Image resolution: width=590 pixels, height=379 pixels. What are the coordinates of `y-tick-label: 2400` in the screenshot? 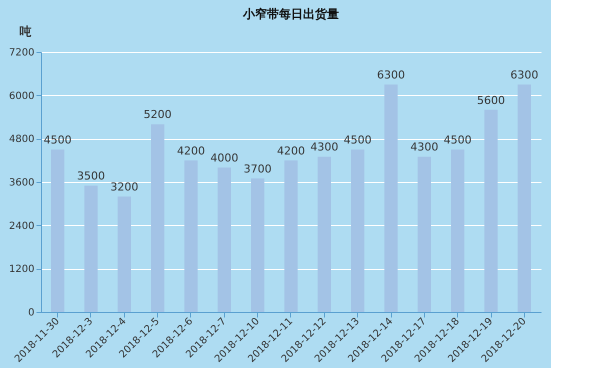 It's located at (21, 226).